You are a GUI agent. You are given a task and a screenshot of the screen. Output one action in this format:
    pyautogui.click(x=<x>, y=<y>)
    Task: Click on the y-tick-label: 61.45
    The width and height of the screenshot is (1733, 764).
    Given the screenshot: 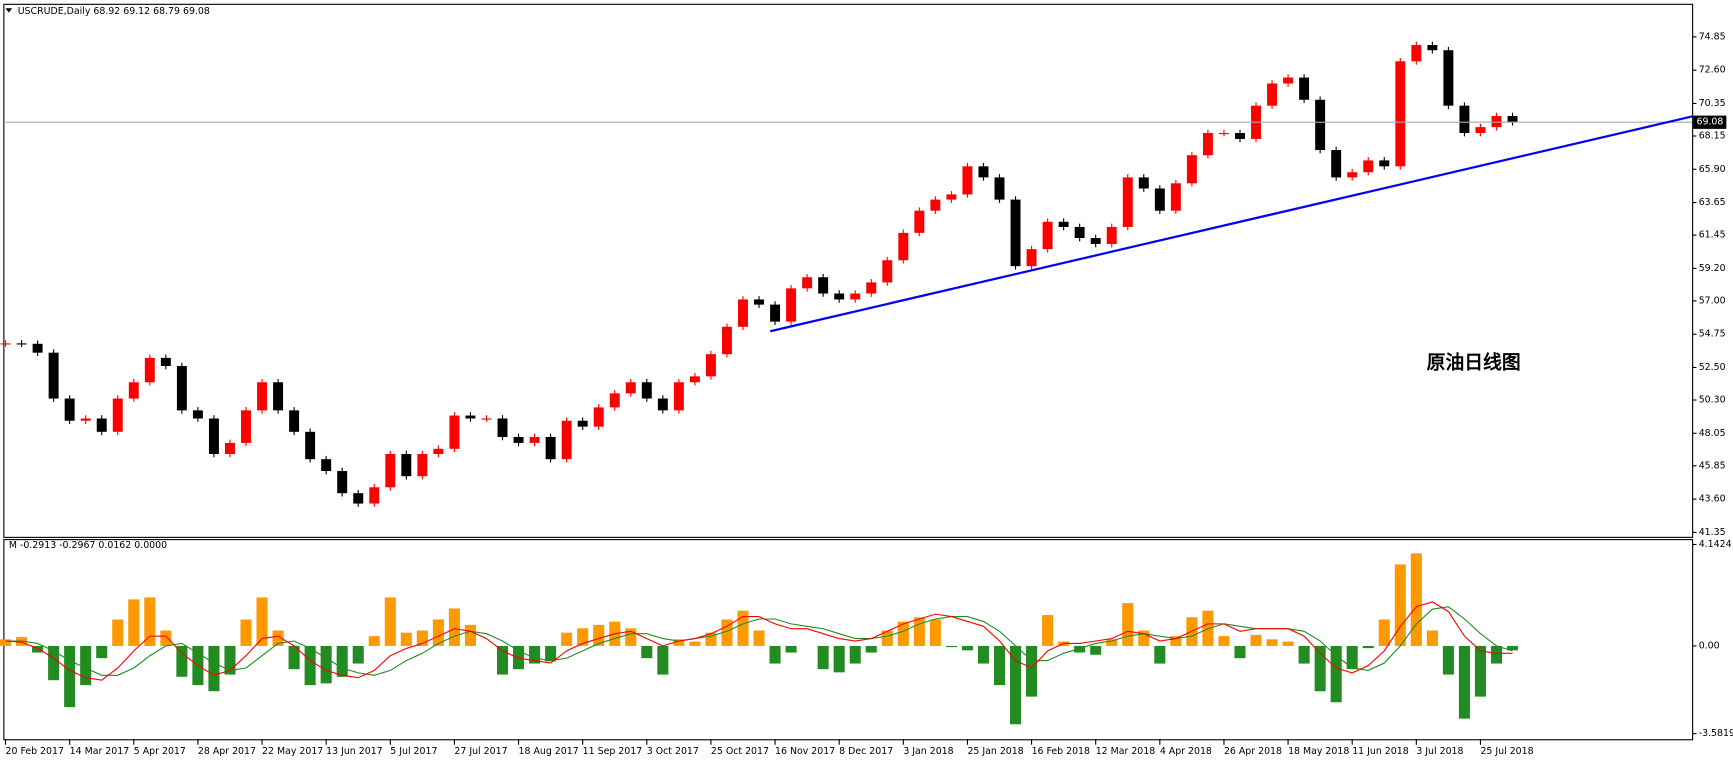 What is the action you would take?
    pyautogui.click(x=1712, y=235)
    